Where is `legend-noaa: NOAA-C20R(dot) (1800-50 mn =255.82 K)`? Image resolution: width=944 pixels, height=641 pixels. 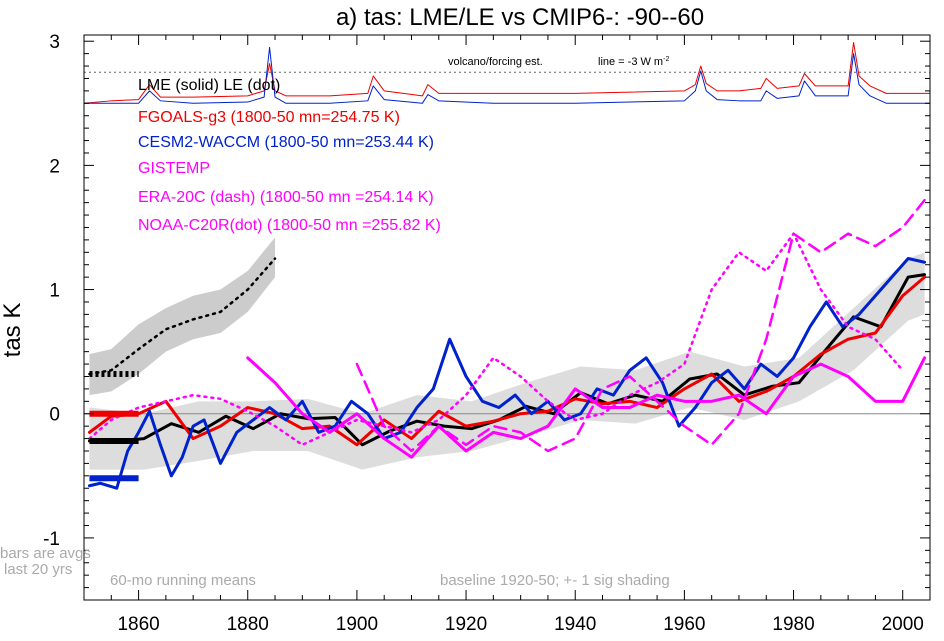 legend-noaa: NOAA-C20R(dot) (1800-50 mn =255.82 K) is located at coordinates (289, 225).